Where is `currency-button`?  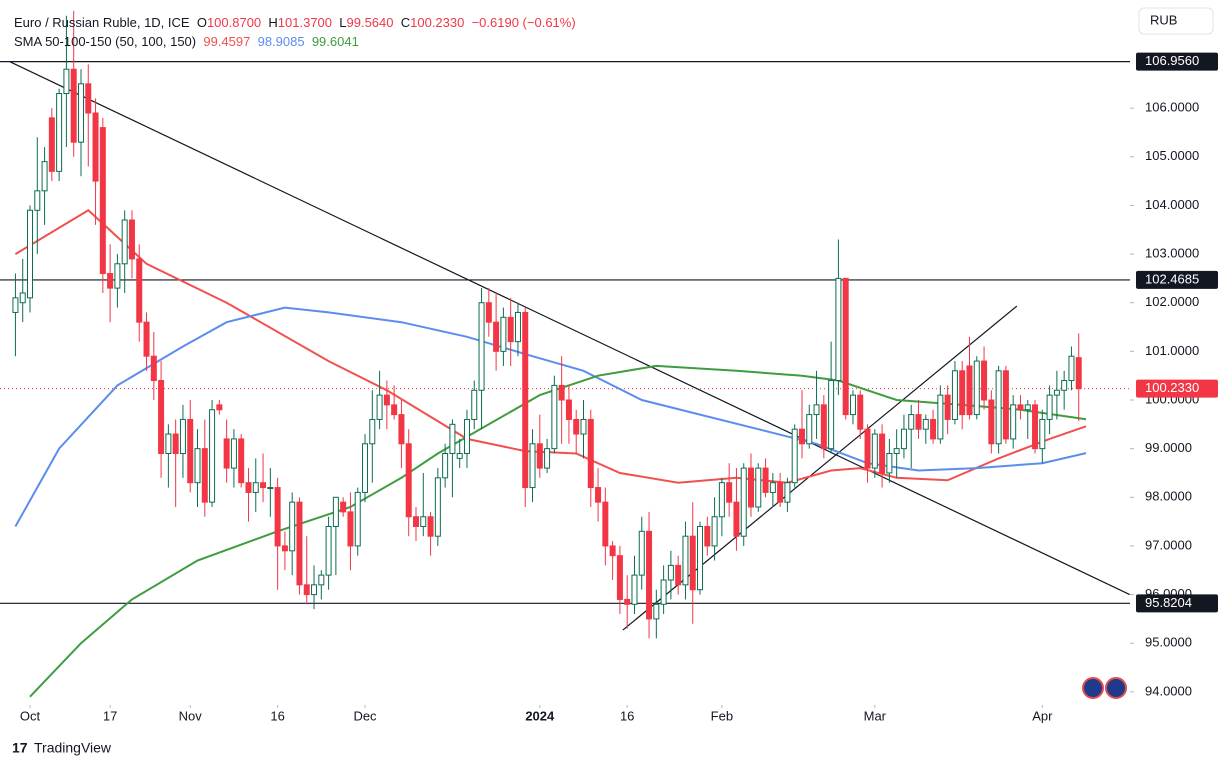 currency-button is located at coordinates (1176, 21).